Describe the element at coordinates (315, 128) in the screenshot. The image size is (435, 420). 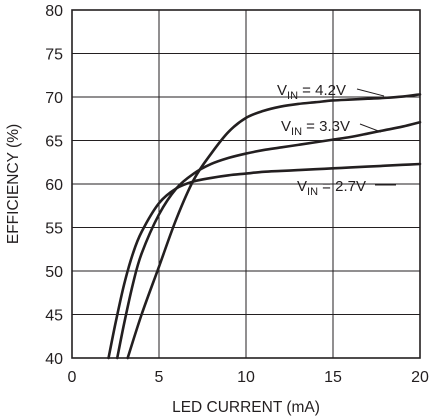
I see `series-label-vin-3-3v: VIN = 3.3V` at that location.